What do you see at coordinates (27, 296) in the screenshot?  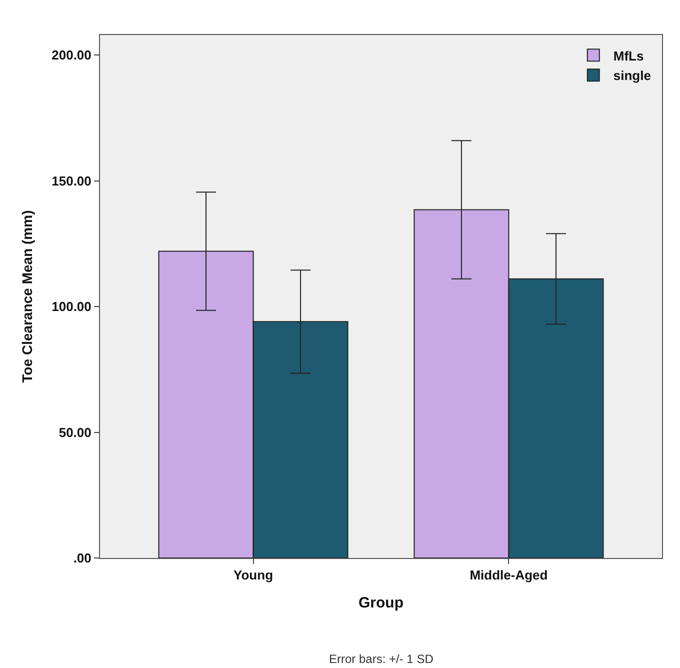 I see `y-axis-title: Toe Clearance Mean (mm)` at bounding box center [27, 296].